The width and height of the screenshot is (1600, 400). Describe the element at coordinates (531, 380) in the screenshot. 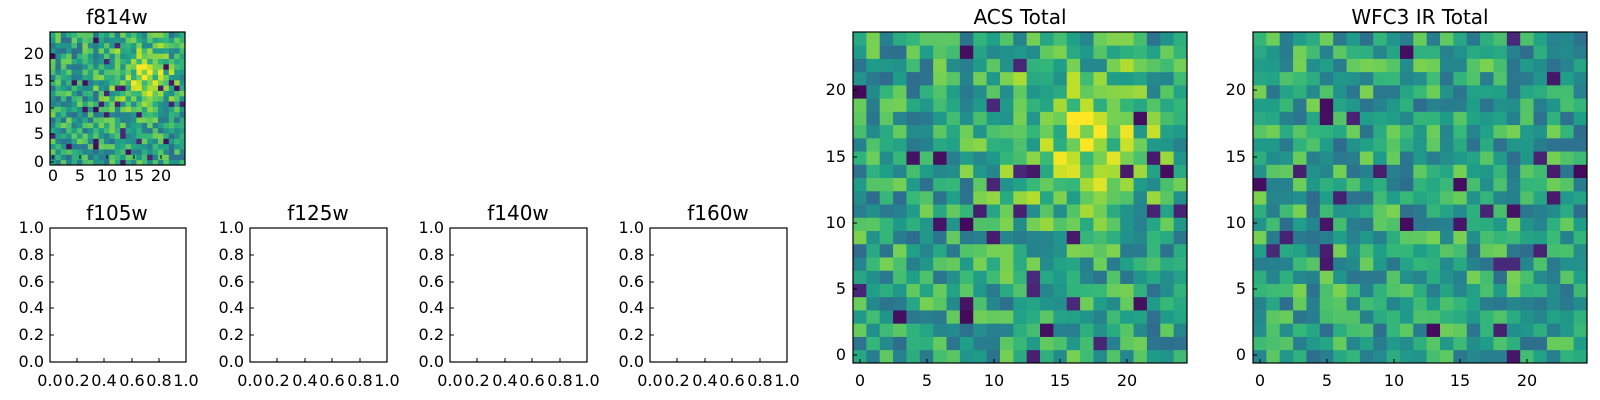

I see `x-tick-label: 0.6` at that location.